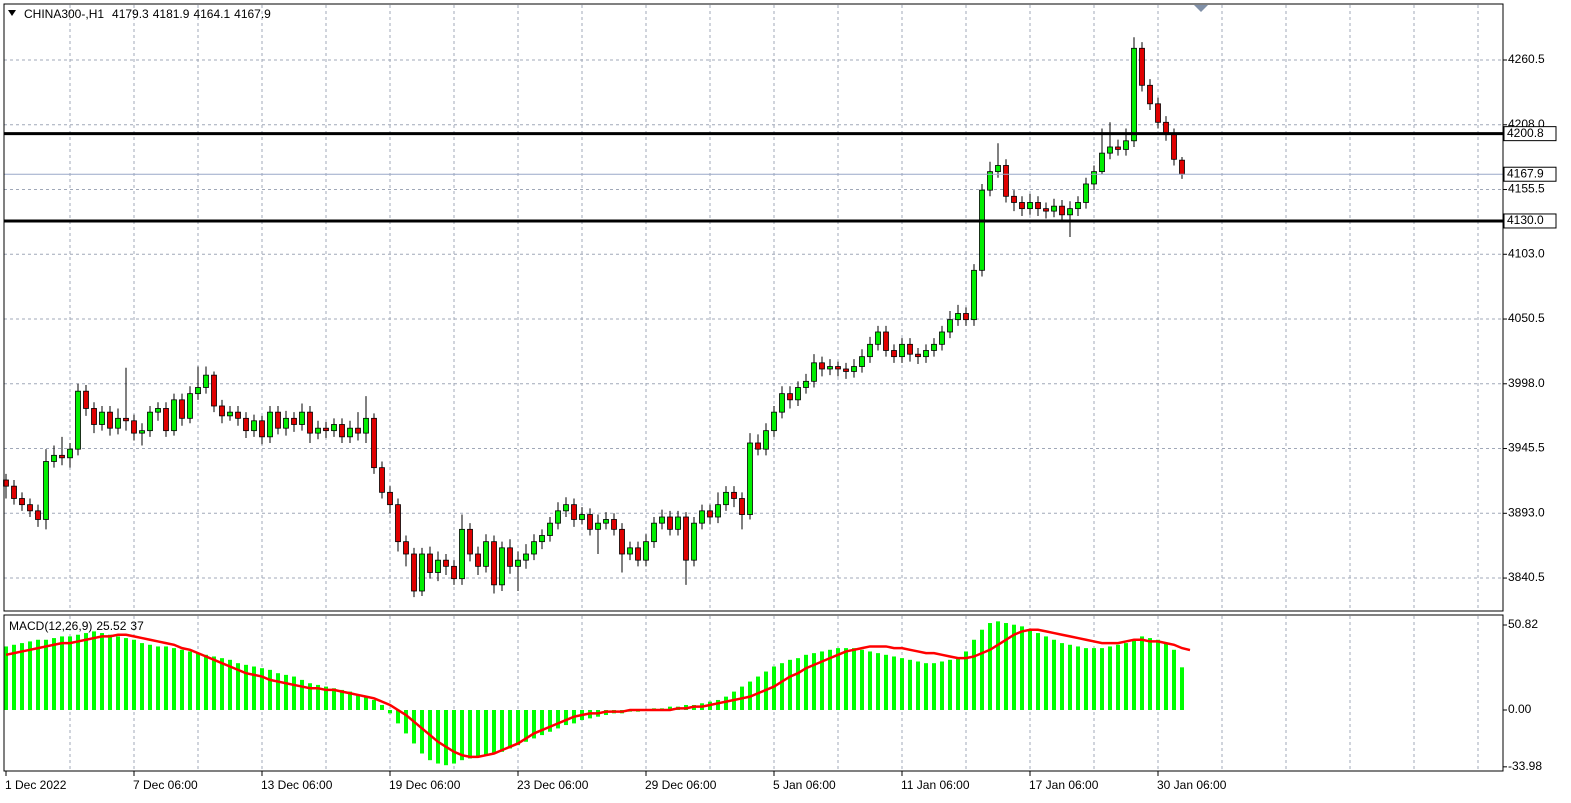 The height and width of the screenshot is (803, 1571). Describe the element at coordinates (76, 626) in the screenshot. I see `macd-header: MACD(12,26,9) 25.52 37` at that location.